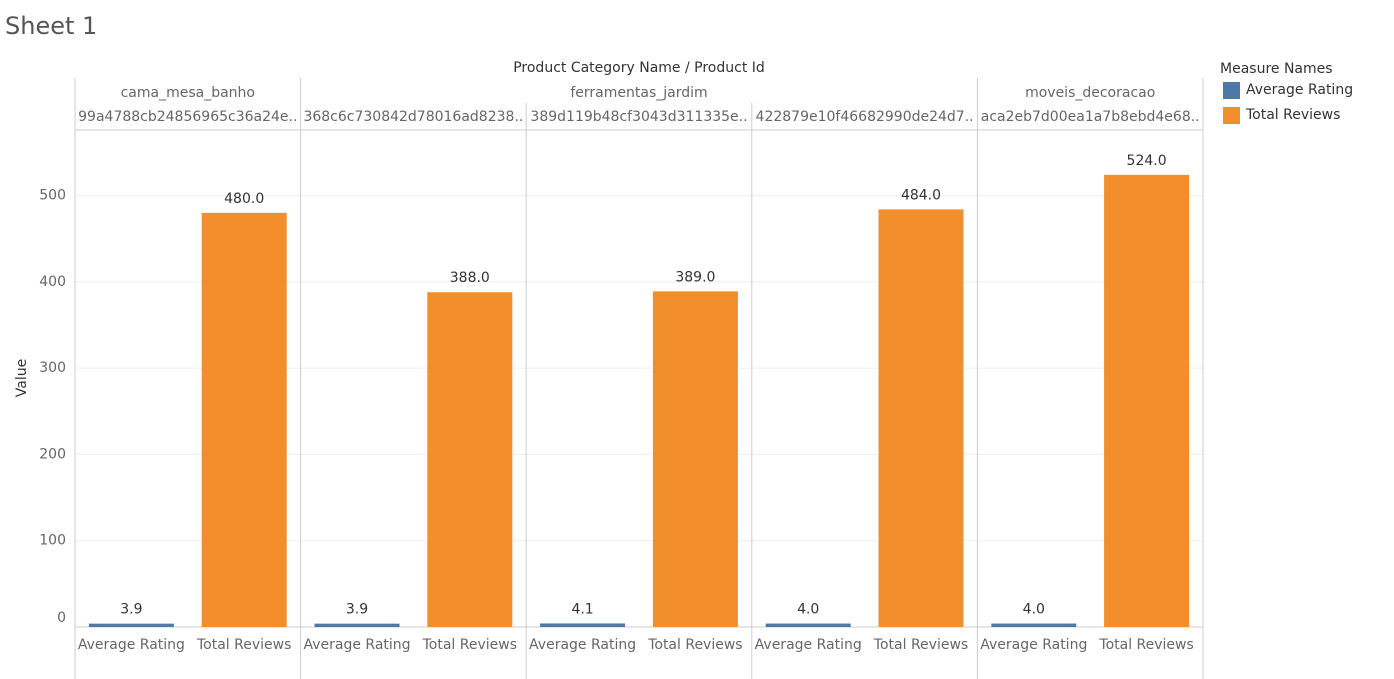  I want to click on y-axis-title: Value, so click(22, 378).